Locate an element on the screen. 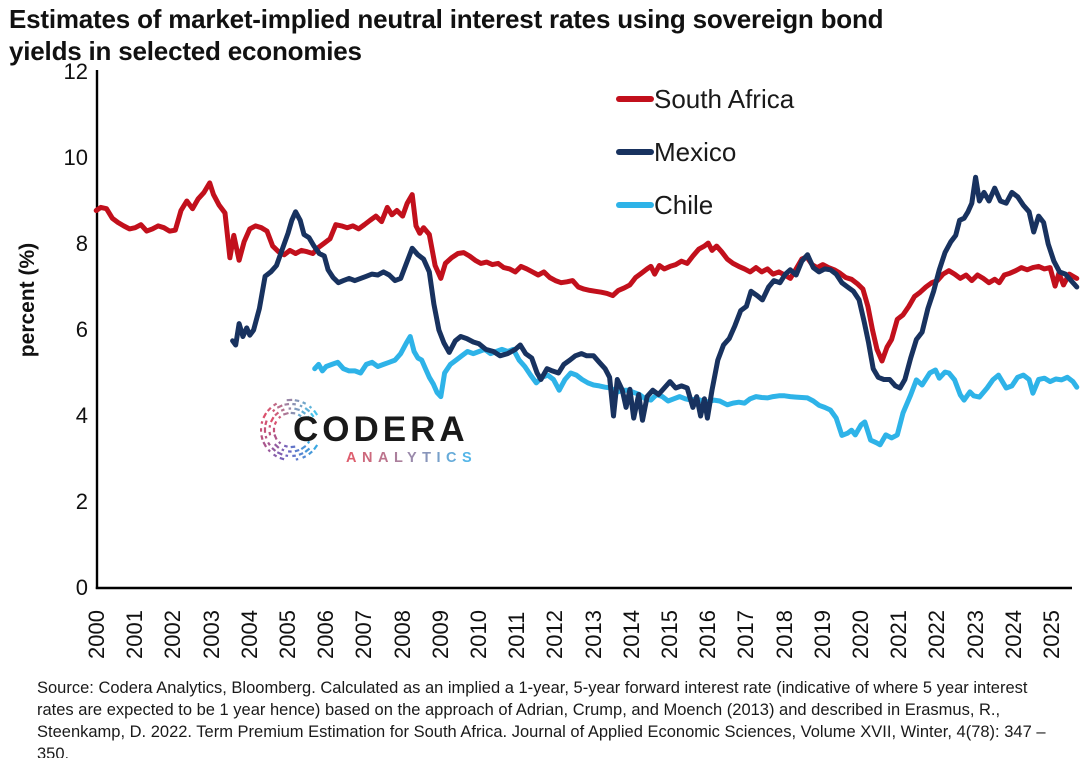 This screenshot has height=758, width=1080. x-tick-label: 2007 is located at coordinates (364, 634).